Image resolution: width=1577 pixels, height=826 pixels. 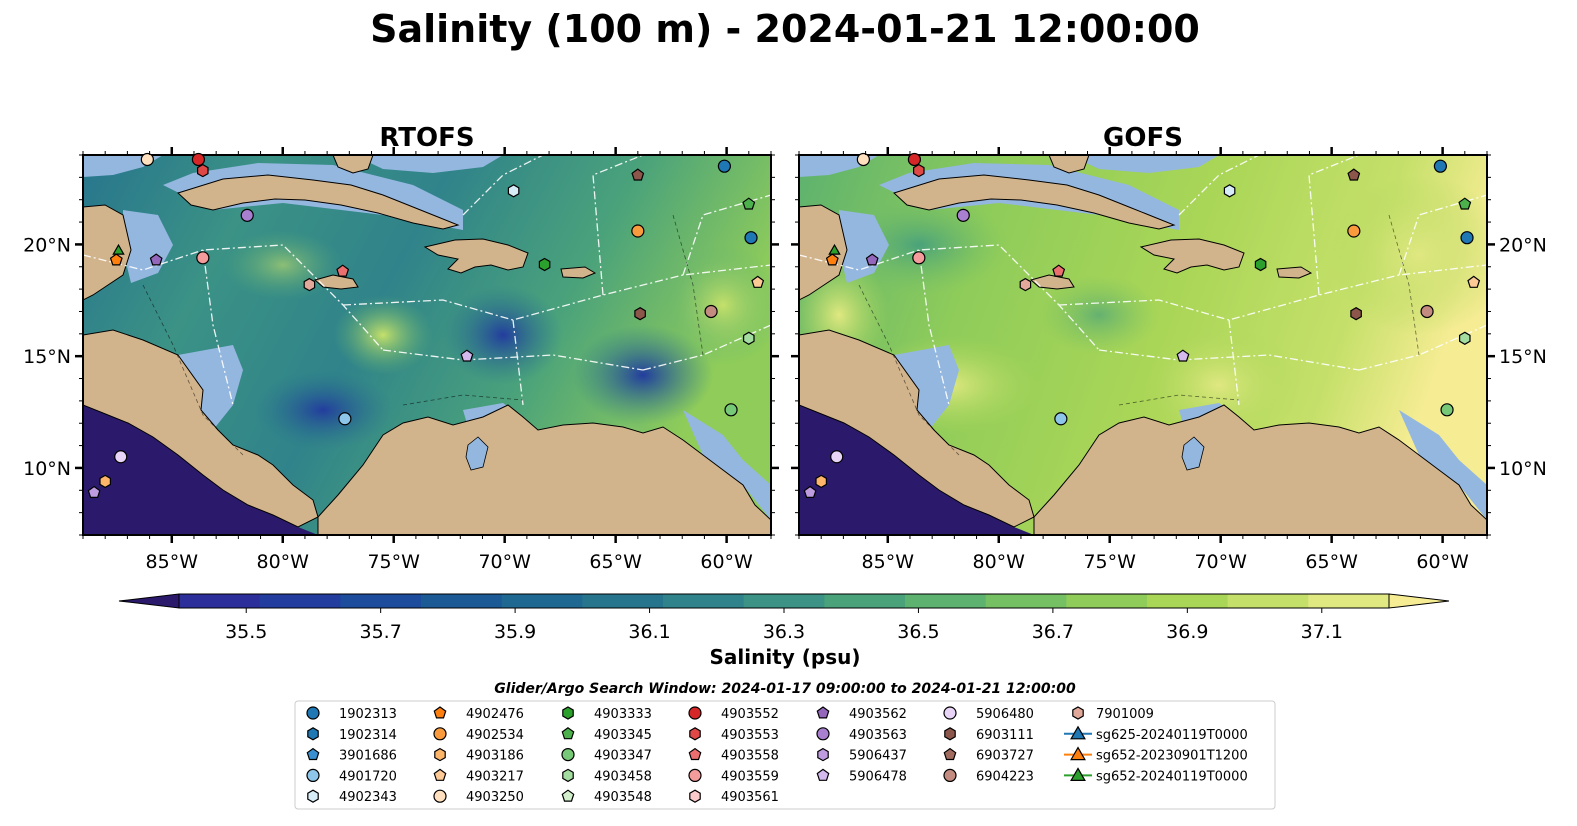 What do you see at coordinates (1322, 632) in the screenshot?
I see `colorbar-tick-label: 37.1` at bounding box center [1322, 632].